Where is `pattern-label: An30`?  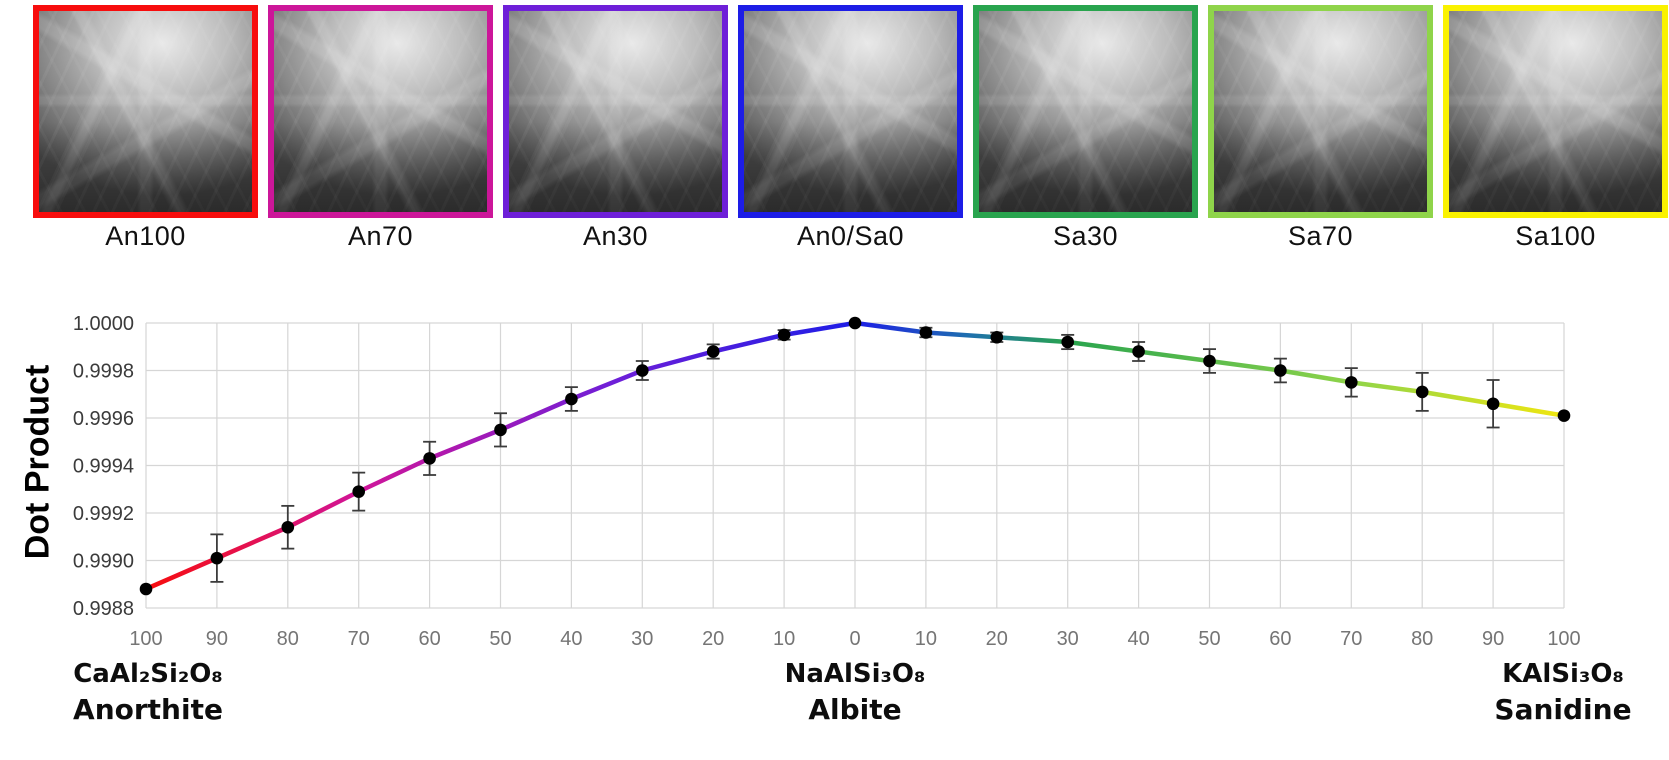
pattern-label: An30 is located at coordinates (615, 236).